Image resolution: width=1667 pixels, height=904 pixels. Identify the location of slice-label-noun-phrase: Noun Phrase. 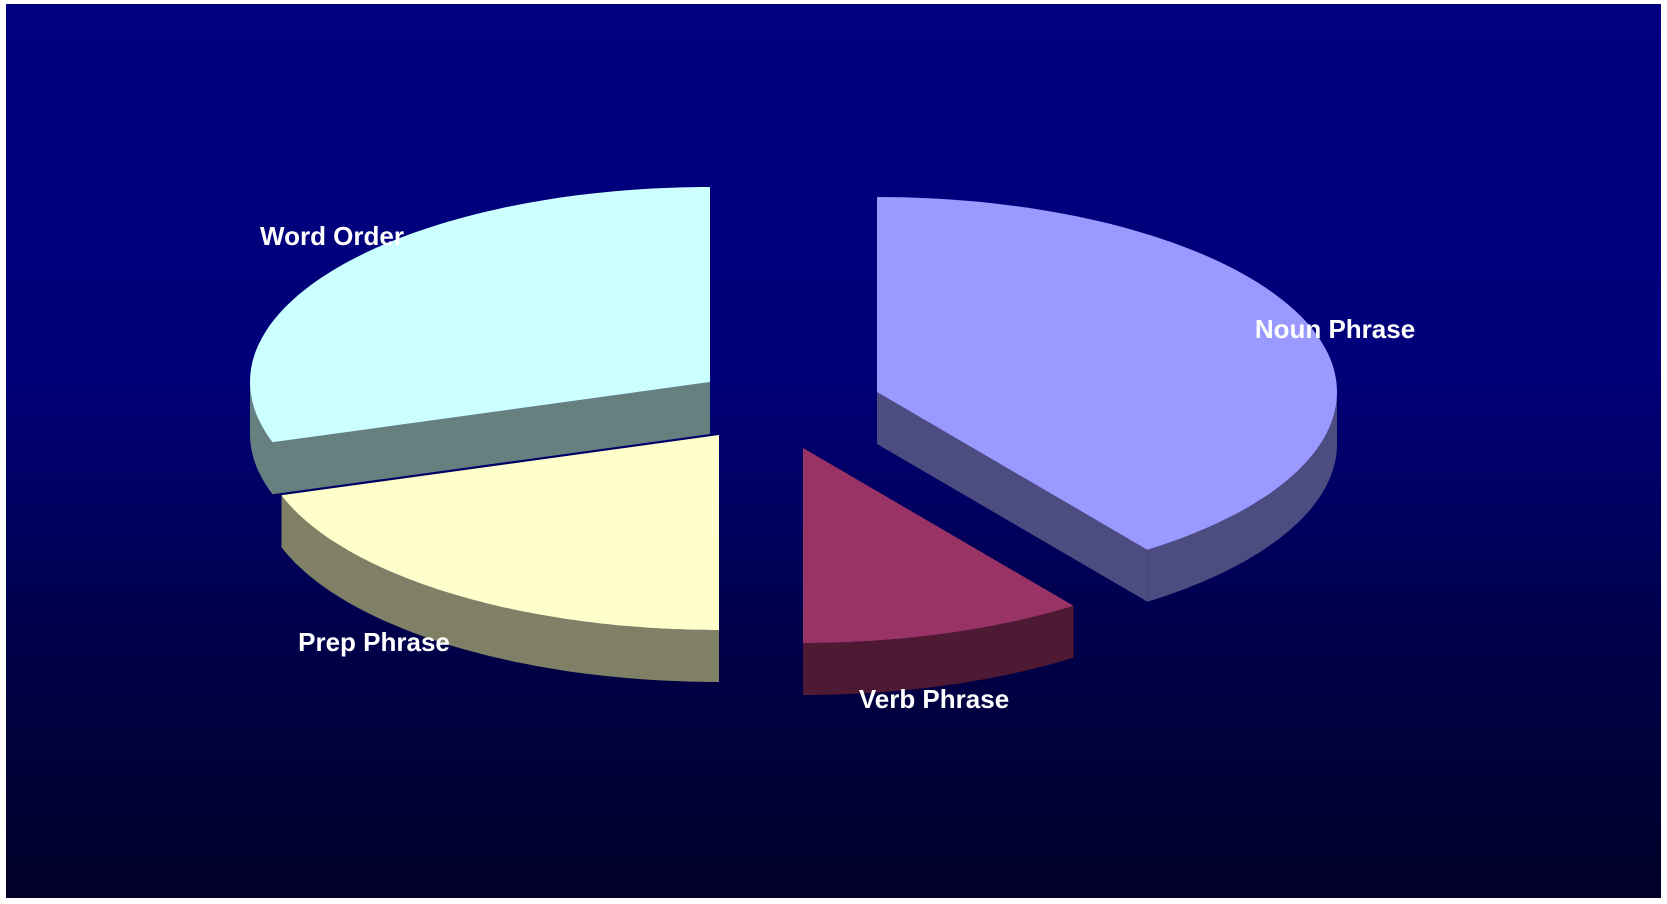
(1335, 329).